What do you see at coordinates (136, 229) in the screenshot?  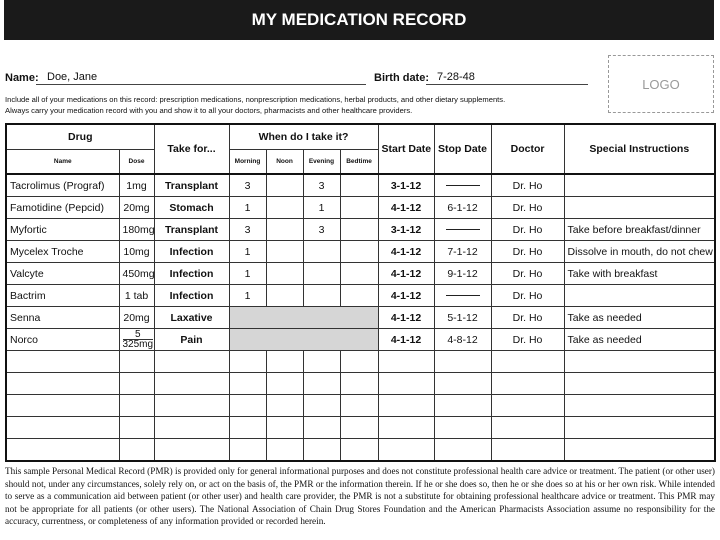 I see `cell-dose: 180mg` at bounding box center [136, 229].